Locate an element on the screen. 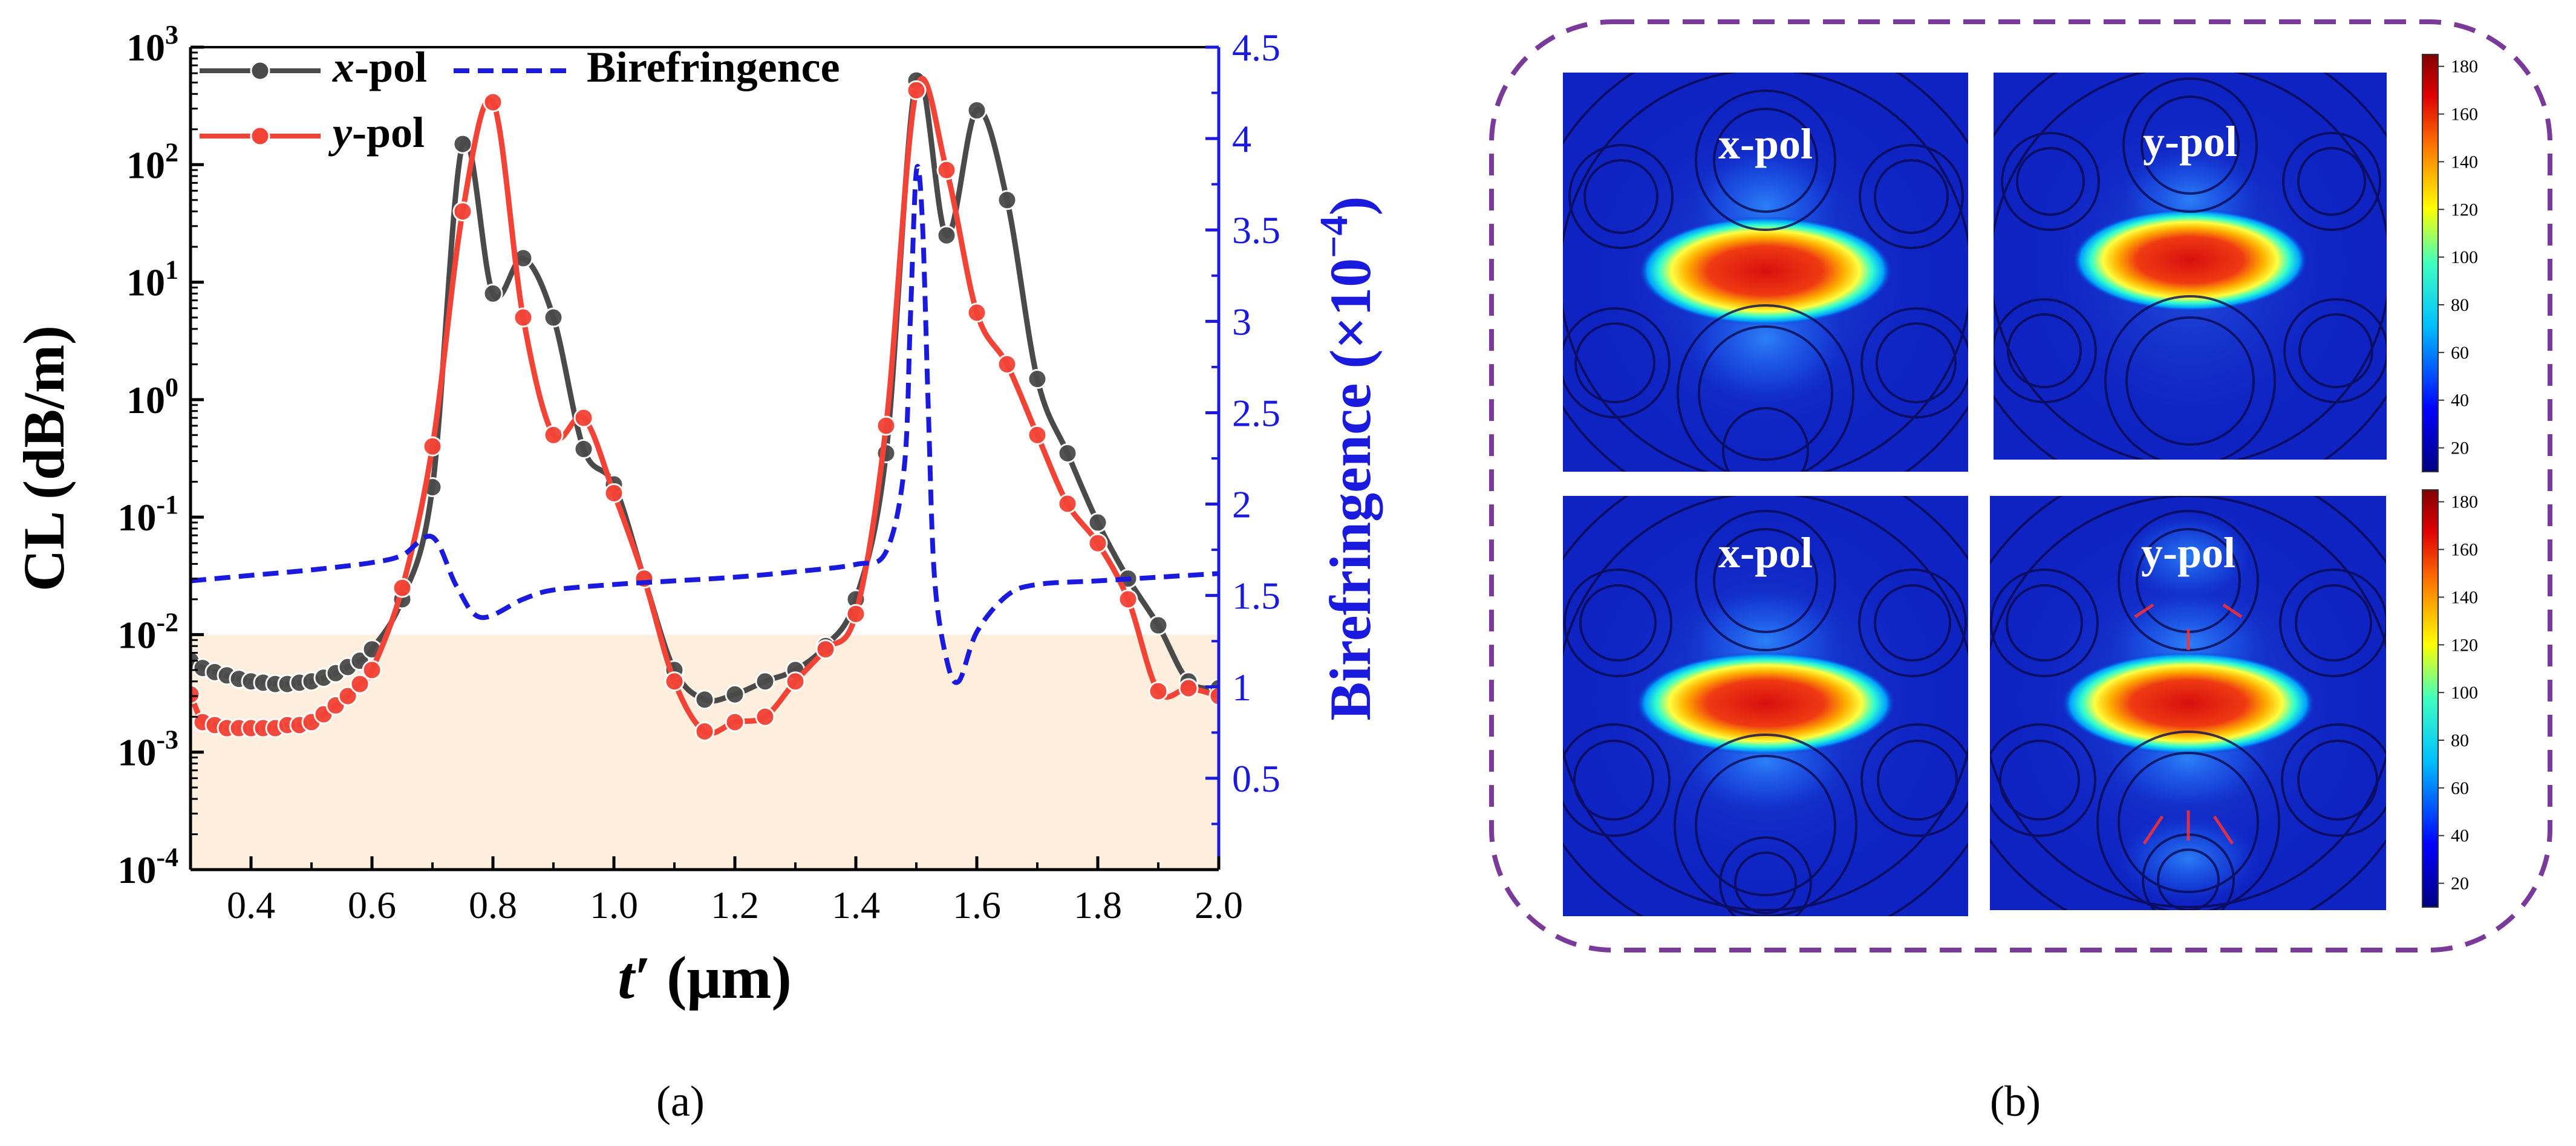 The image size is (2576, 1146). y2-tick-label: 2.5 is located at coordinates (1256, 412).